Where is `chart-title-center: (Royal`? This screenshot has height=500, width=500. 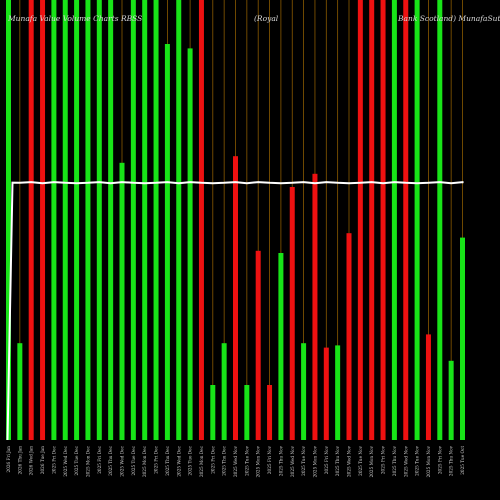 chart-title-center: (Royal is located at coordinates (266, 18).